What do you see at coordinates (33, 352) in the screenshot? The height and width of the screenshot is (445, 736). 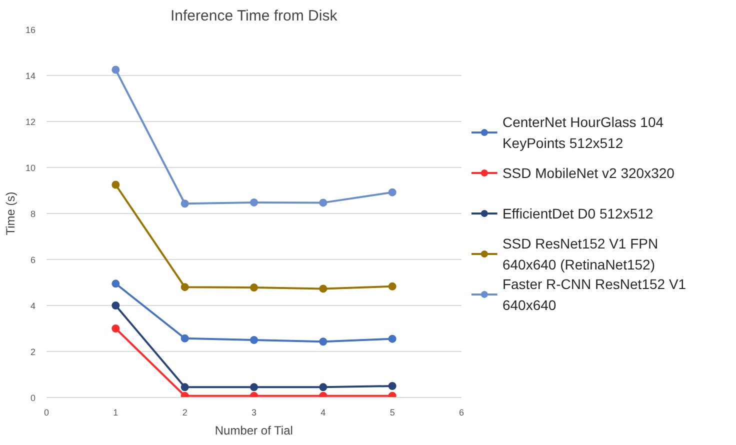 I see `y-tick-label: 2` at bounding box center [33, 352].